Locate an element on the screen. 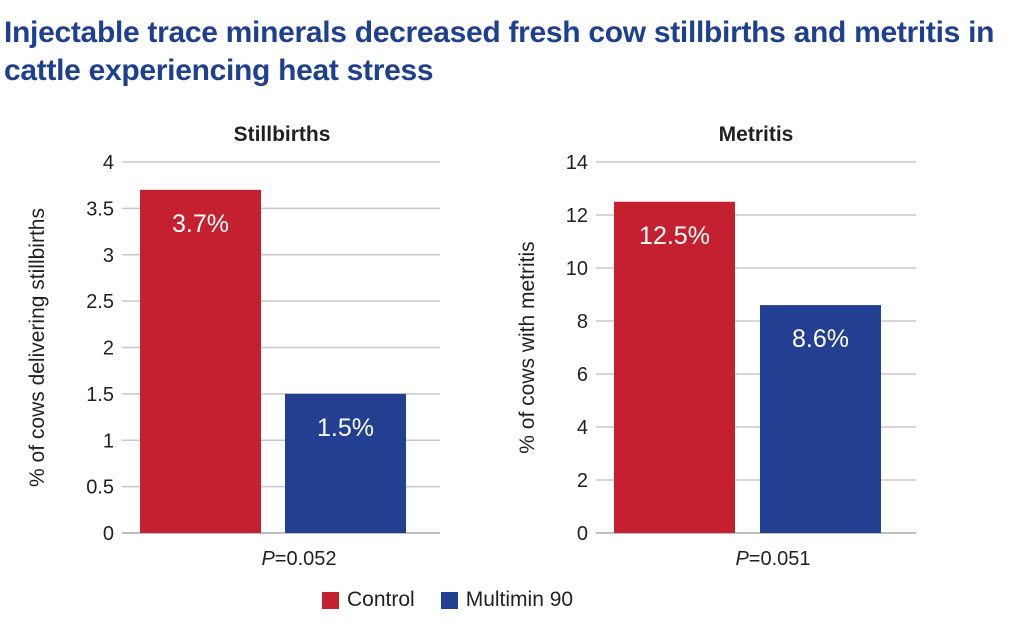  stillbirths-p-symbol: P is located at coordinates (268, 559).